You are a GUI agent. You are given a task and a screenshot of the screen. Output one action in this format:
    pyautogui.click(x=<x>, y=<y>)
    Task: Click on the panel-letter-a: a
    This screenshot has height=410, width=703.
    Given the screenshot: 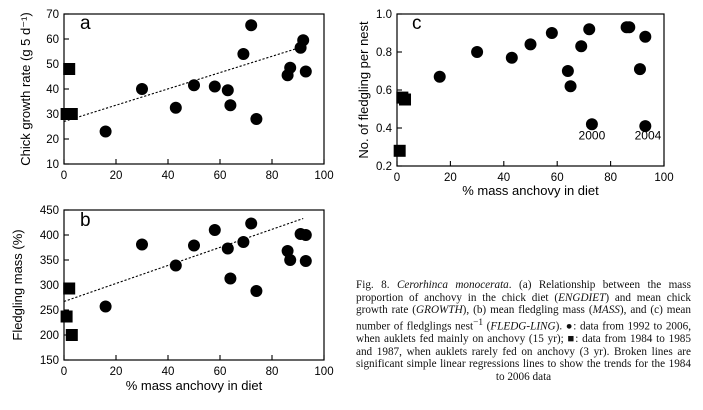 What is the action you would take?
    pyautogui.click(x=85, y=23)
    